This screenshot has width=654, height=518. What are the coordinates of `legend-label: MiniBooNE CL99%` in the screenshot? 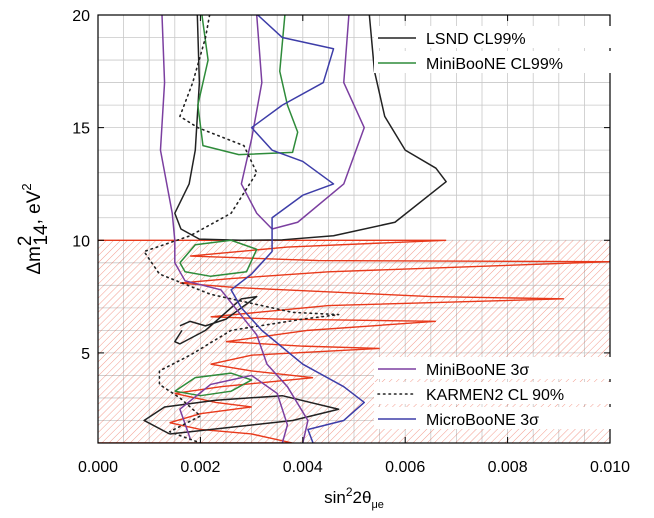 It's located at (494, 64).